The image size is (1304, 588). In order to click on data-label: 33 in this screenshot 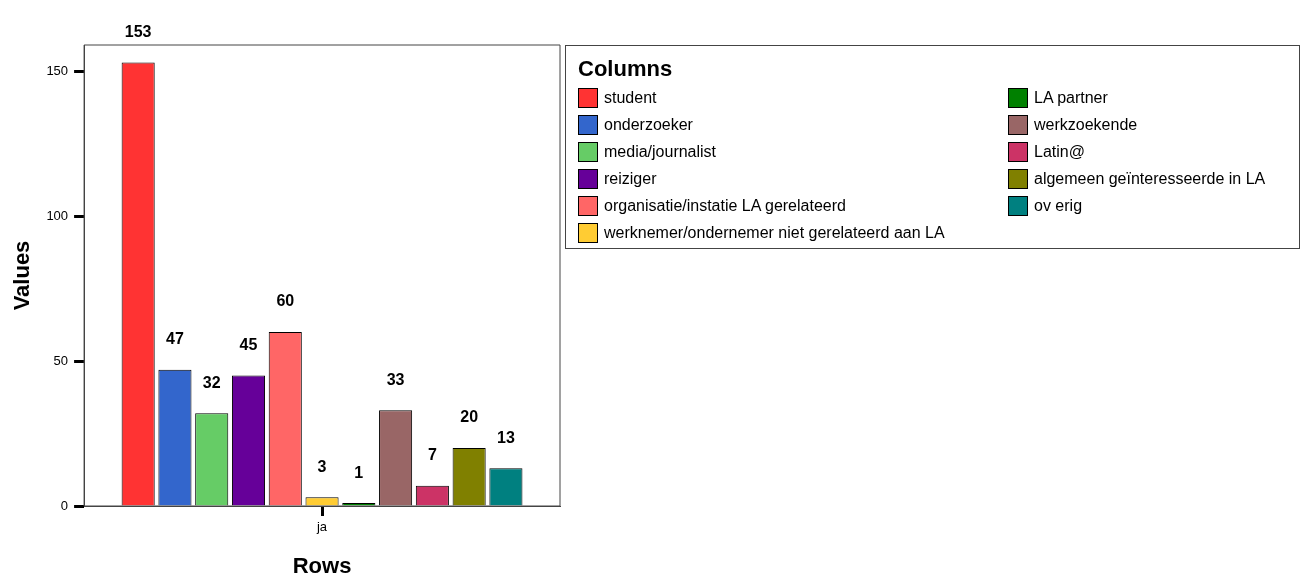, I will do `click(395, 379)`.